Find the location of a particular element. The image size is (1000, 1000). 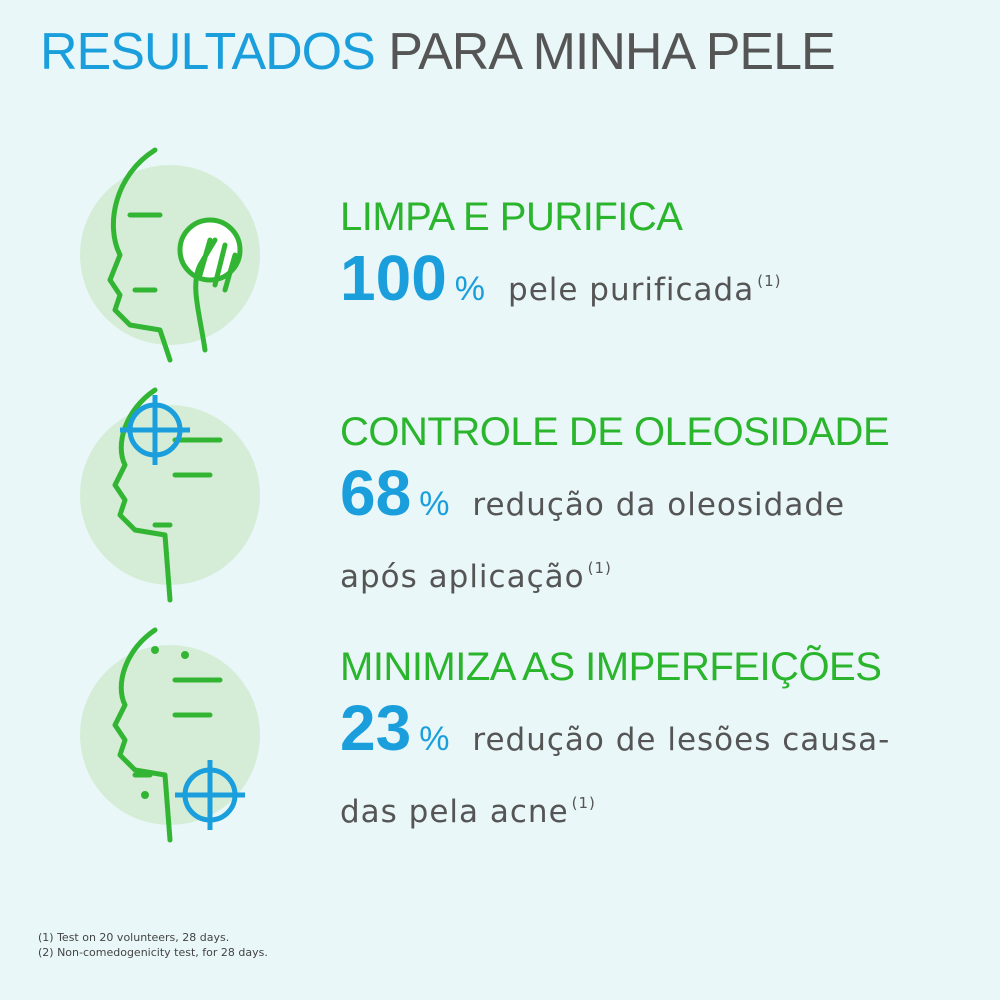

result-line: 68% redução da oleosidade is located at coordinates (660, 499).